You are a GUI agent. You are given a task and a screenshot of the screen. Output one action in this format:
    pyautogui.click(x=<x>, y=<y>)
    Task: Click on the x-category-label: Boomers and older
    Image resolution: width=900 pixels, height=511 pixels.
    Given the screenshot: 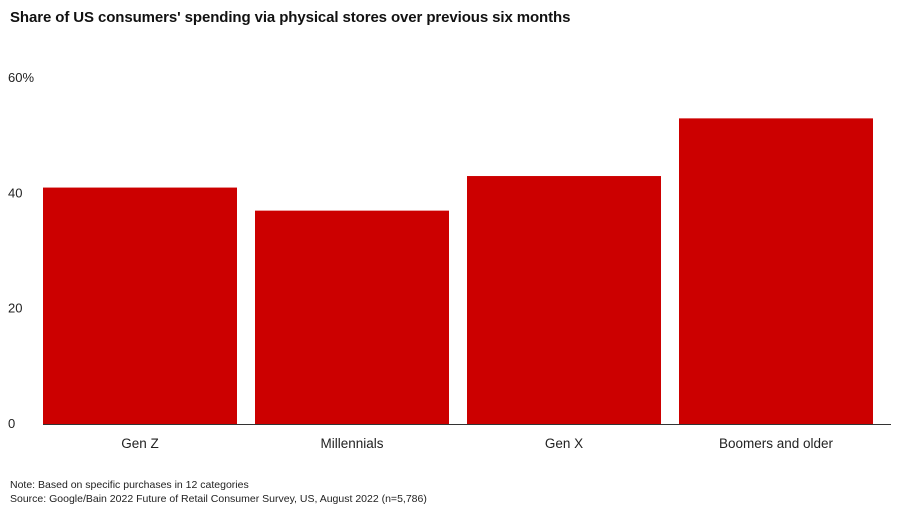 What is the action you would take?
    pyautogui.click(x=776, y=443)
    